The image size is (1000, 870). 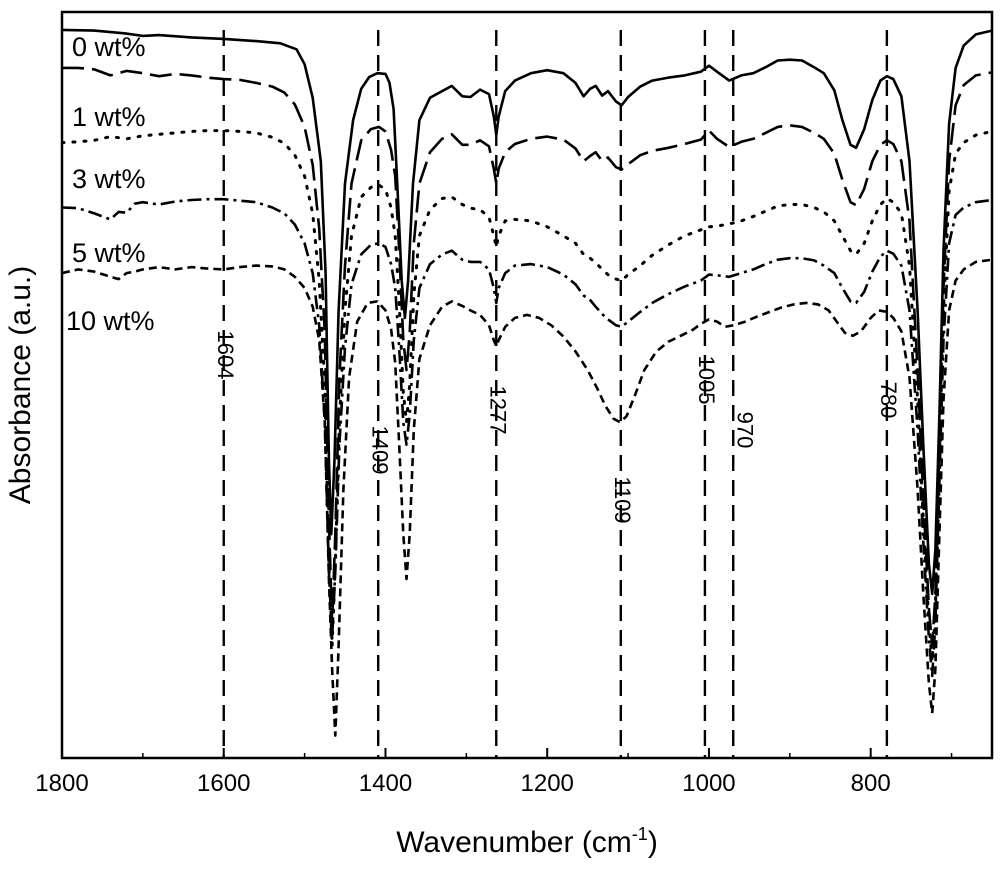 What do you see at coordinates (225, 355) in the screenshot?
I see `peak-label: 1604` at bounding box center [225, 355].